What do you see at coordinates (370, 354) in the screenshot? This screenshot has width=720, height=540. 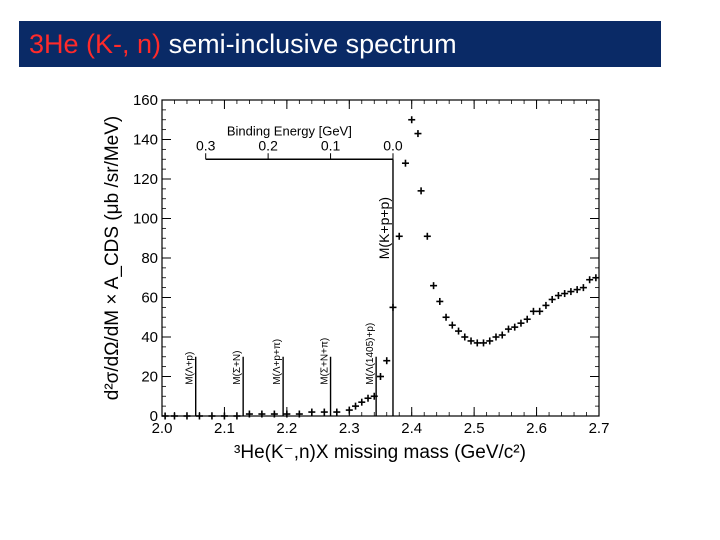 I see `threshold-label: M(Λ(1405)+p)` at bounding box center [370, 354].